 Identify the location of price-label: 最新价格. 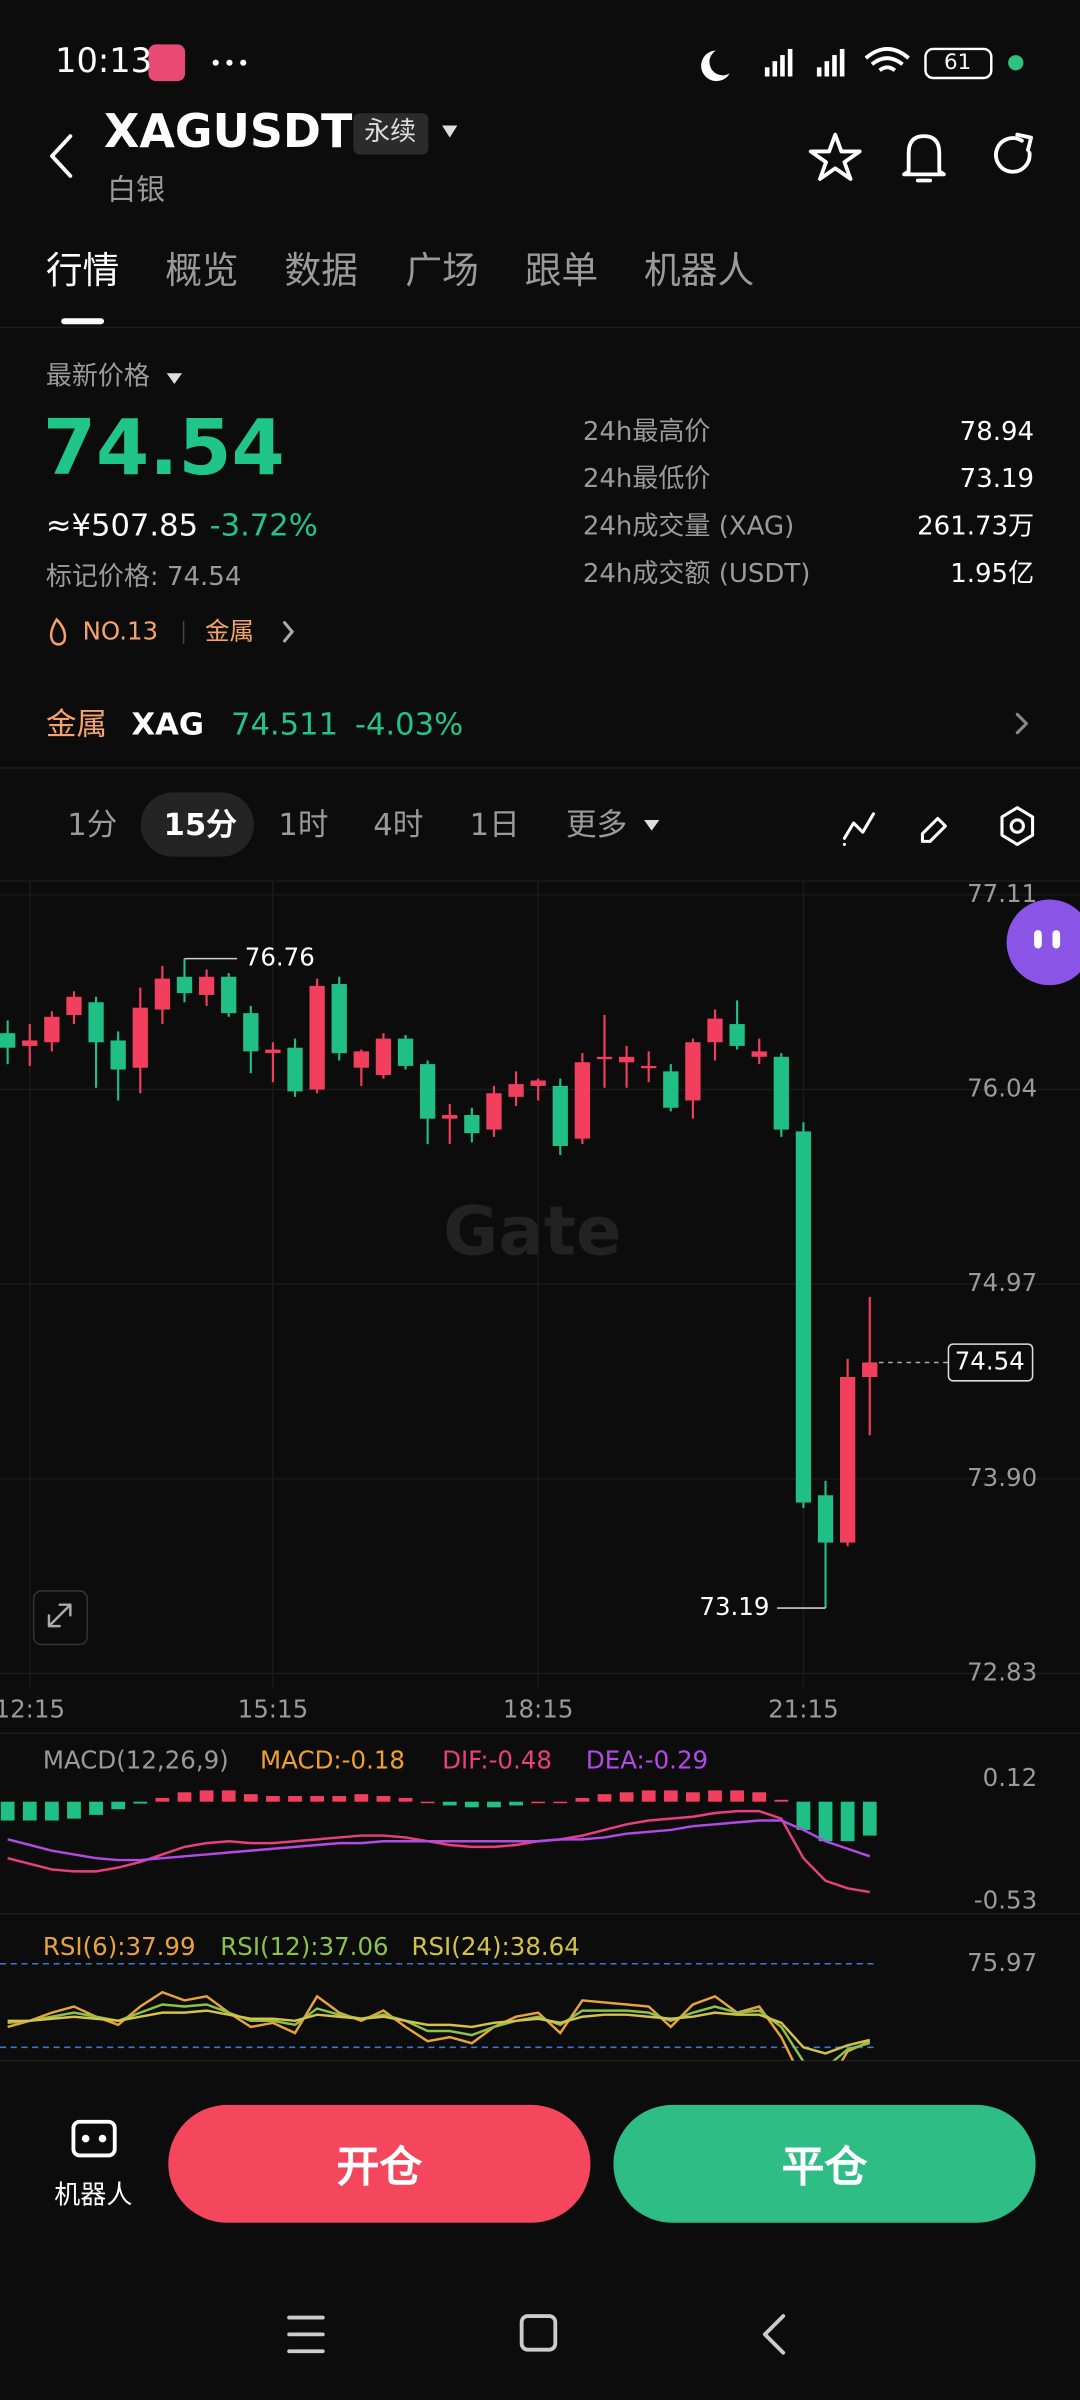
(97, 377).